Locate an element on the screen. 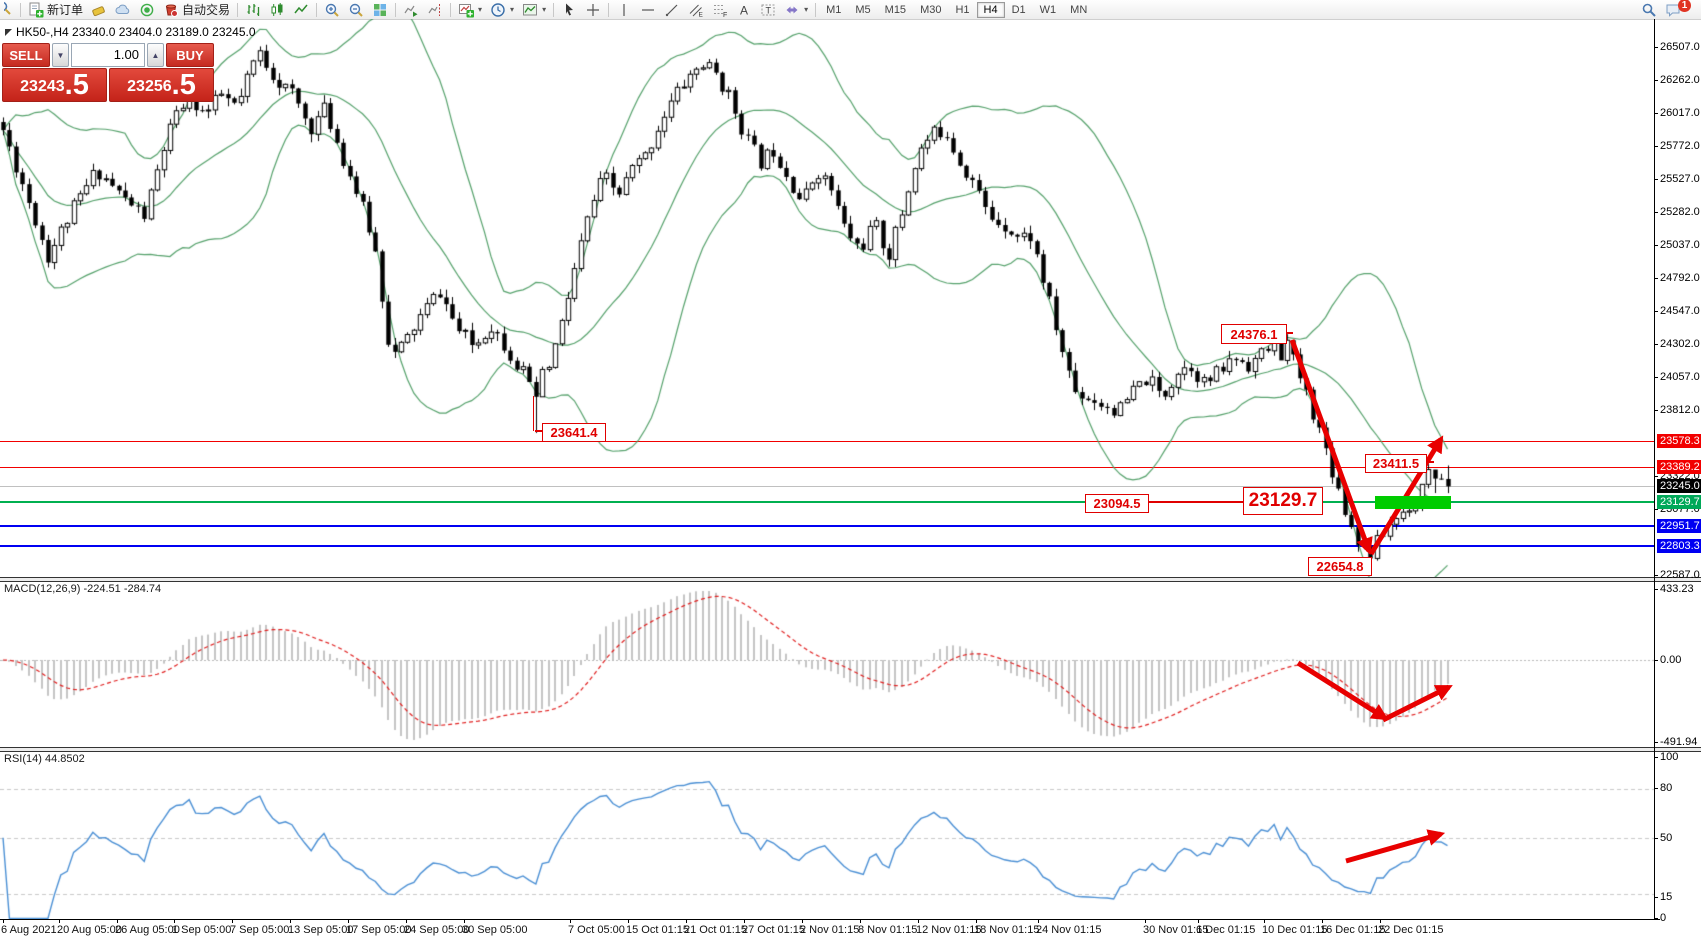  eraser-button is located at coordinates (99, 10).